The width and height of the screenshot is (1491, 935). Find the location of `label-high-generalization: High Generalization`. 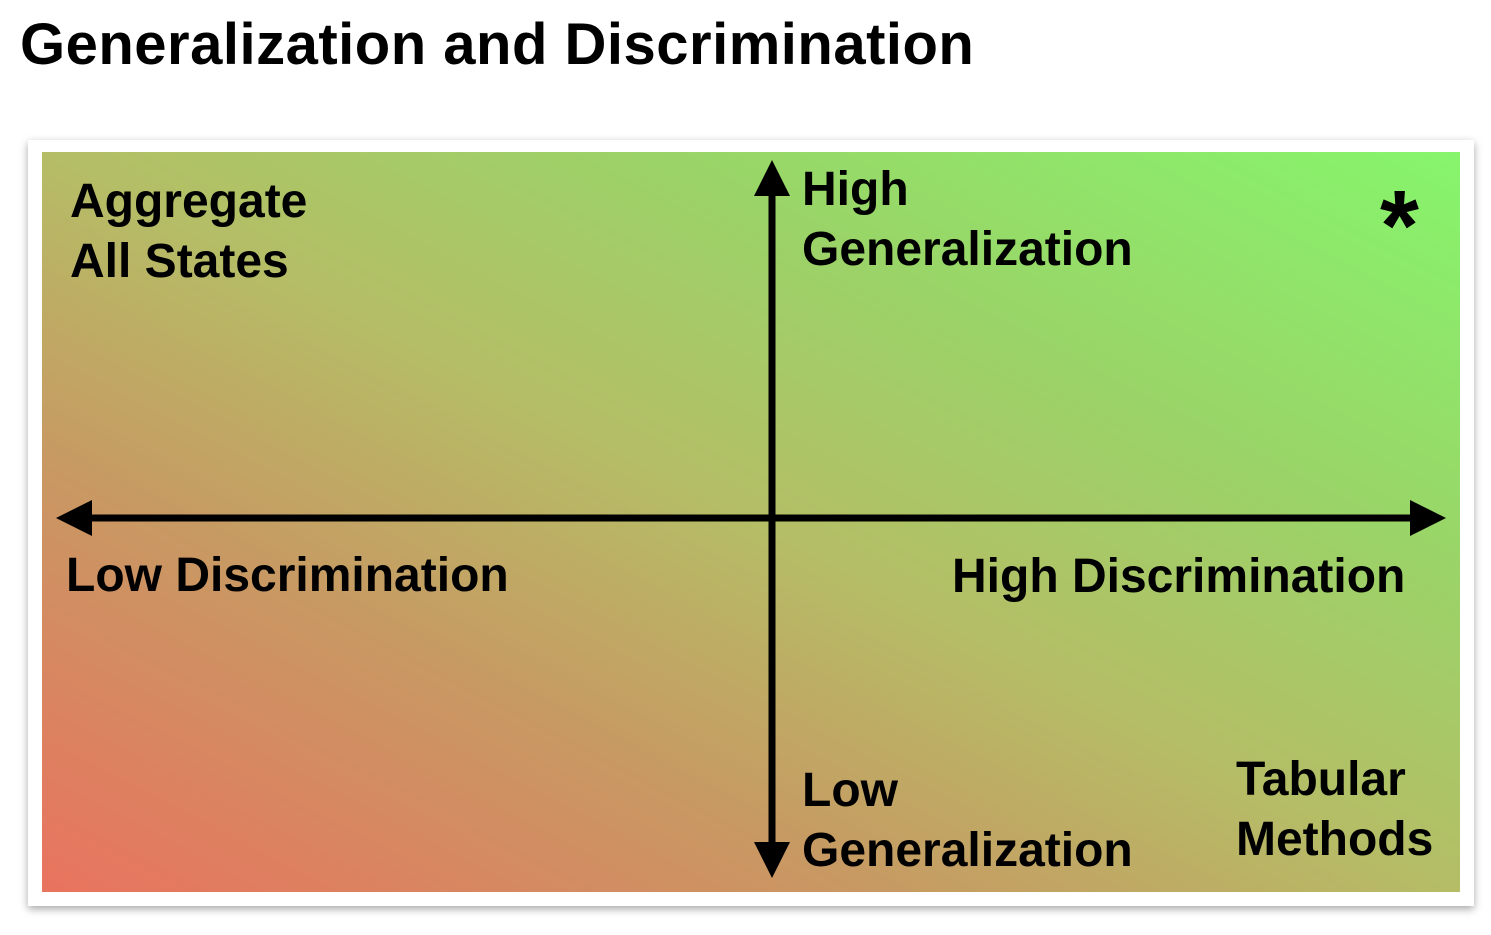

label-high-generalization: High Generalization is located at coordinates (967, 220).